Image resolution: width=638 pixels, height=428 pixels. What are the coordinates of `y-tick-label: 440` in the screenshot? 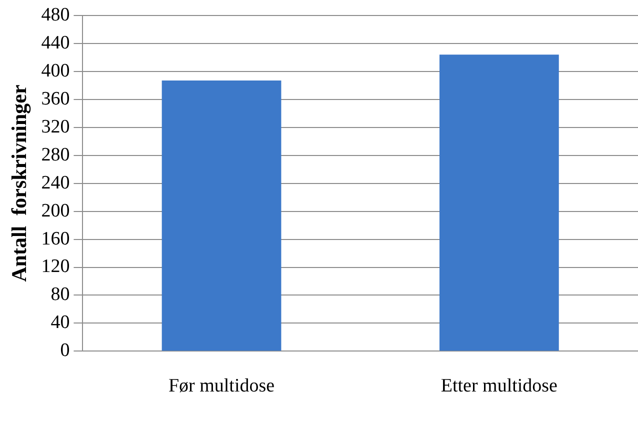 It's located at (55, 43).